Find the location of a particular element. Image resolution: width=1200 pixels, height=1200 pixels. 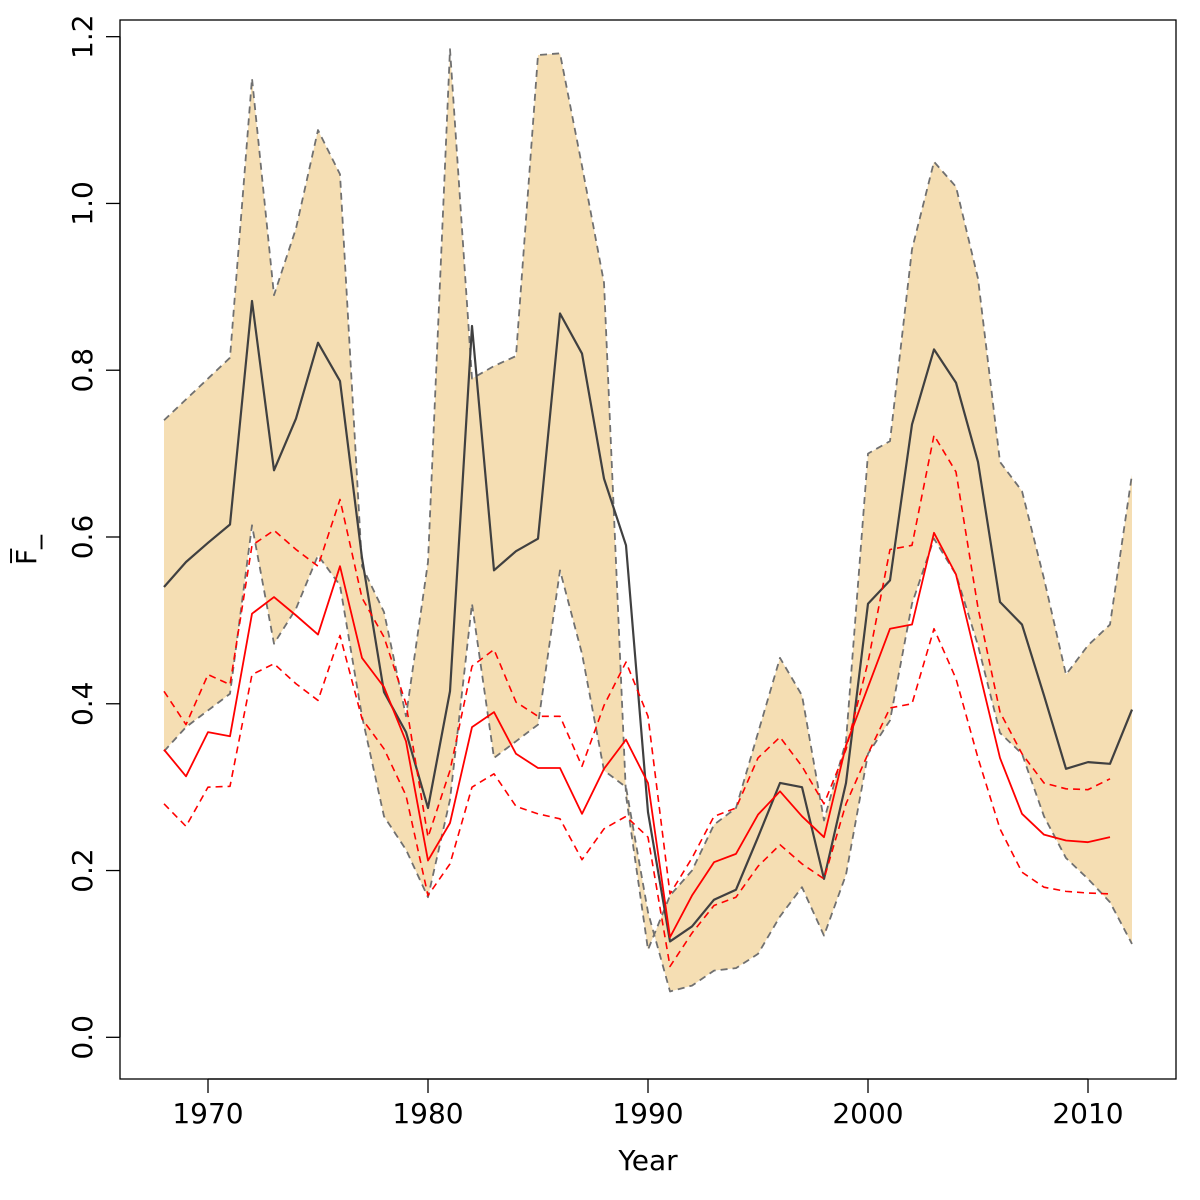

y-axis: 0.0 0.2 0.4 0.6 0.8 1.0 1.2 is located at coordinates (93, 537).